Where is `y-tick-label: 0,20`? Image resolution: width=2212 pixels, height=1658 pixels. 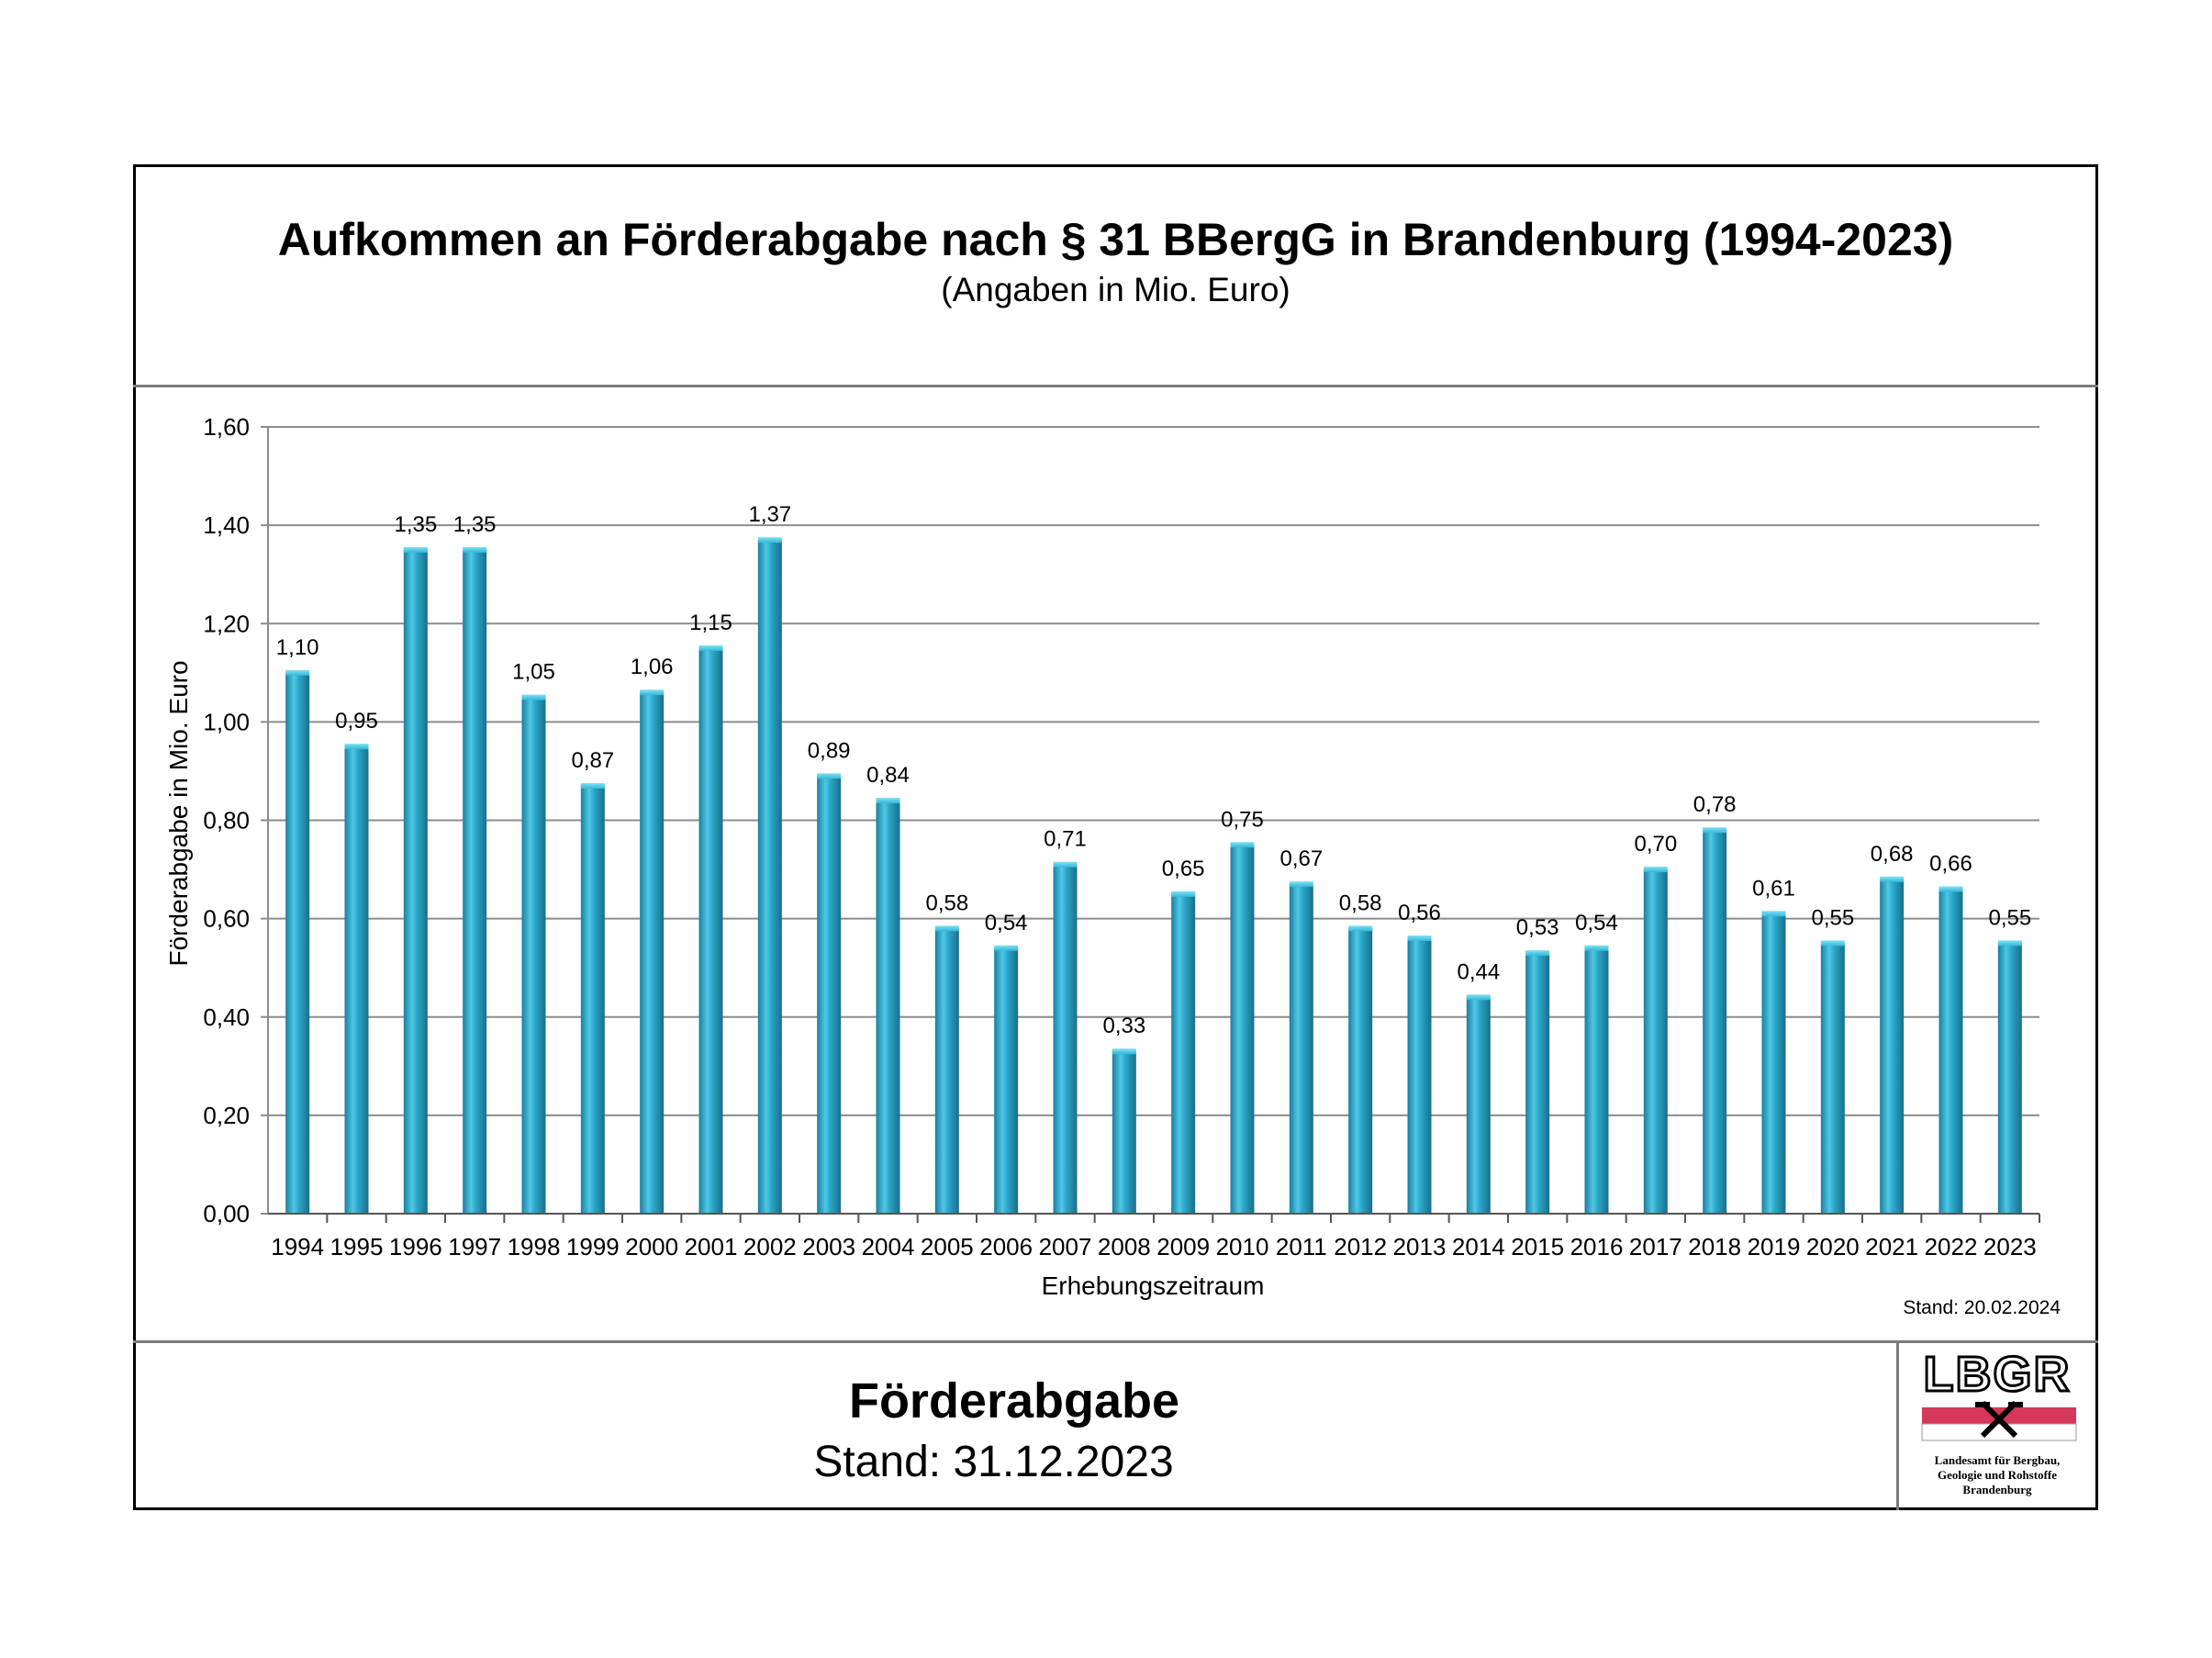
y-tick-label: 0,20 is located at coordinates (226, 1115).